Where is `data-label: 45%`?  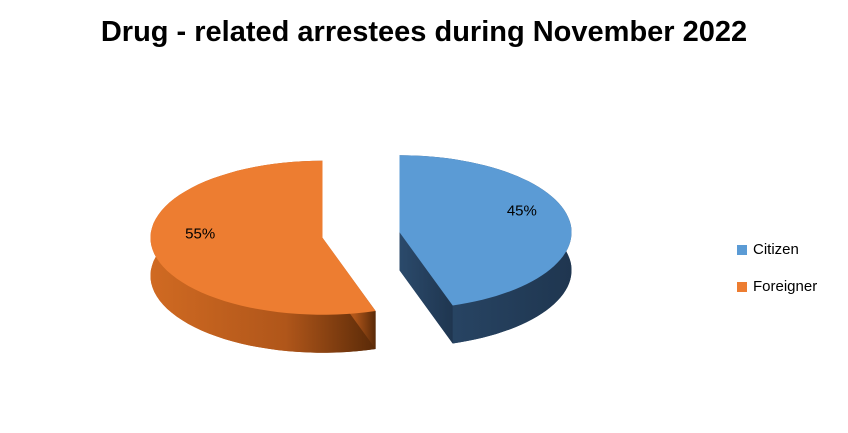 data-label: 45% is located at coordinates (522, 211).